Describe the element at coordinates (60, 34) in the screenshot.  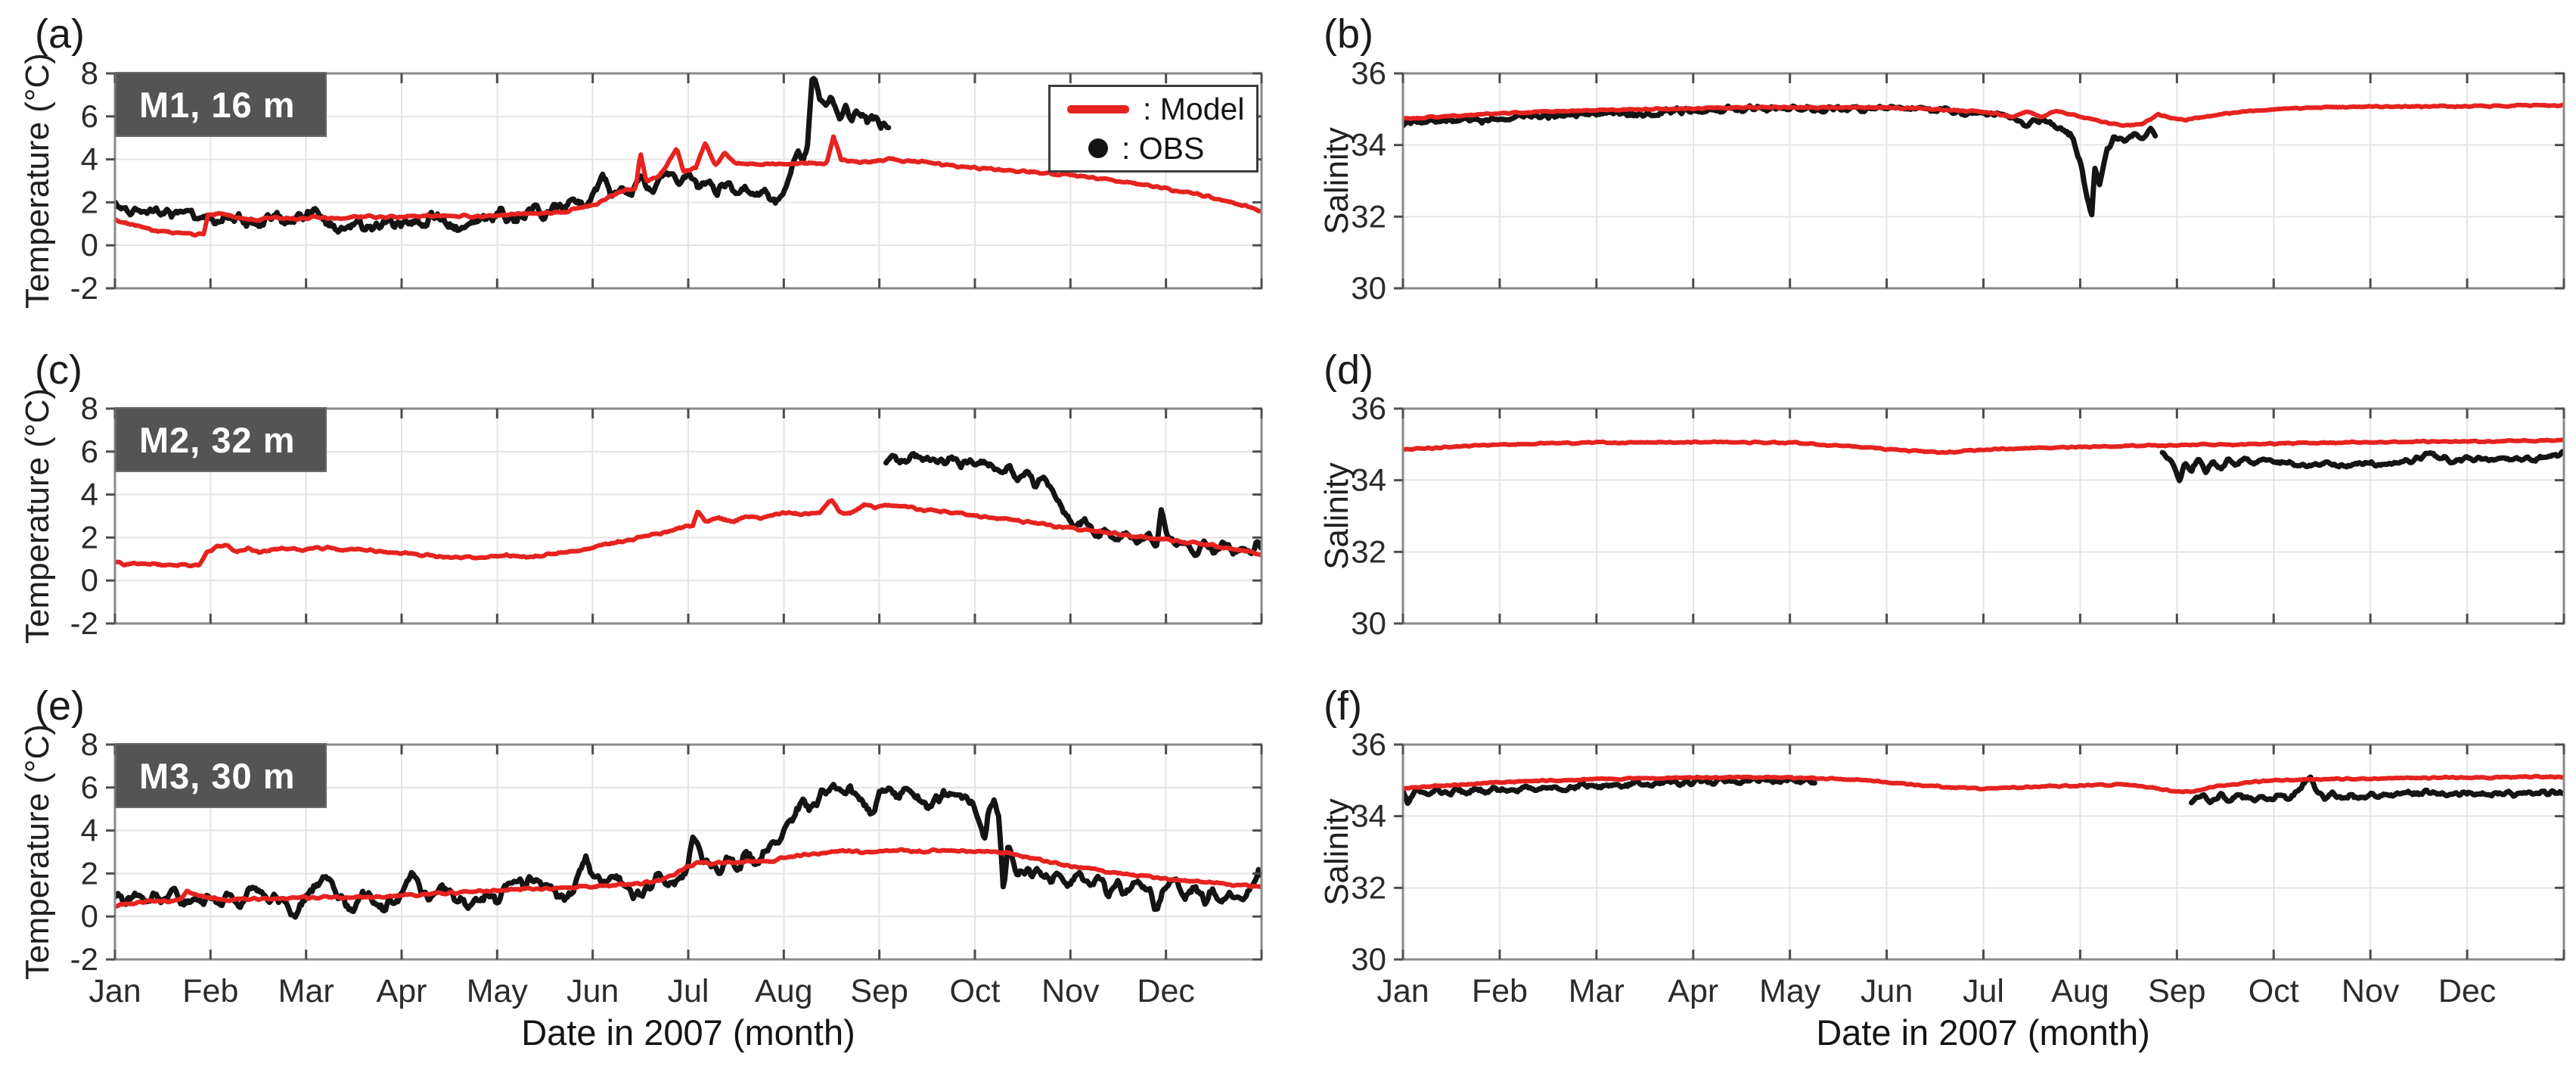
I see `panel-letter-a: (a)` at that location.